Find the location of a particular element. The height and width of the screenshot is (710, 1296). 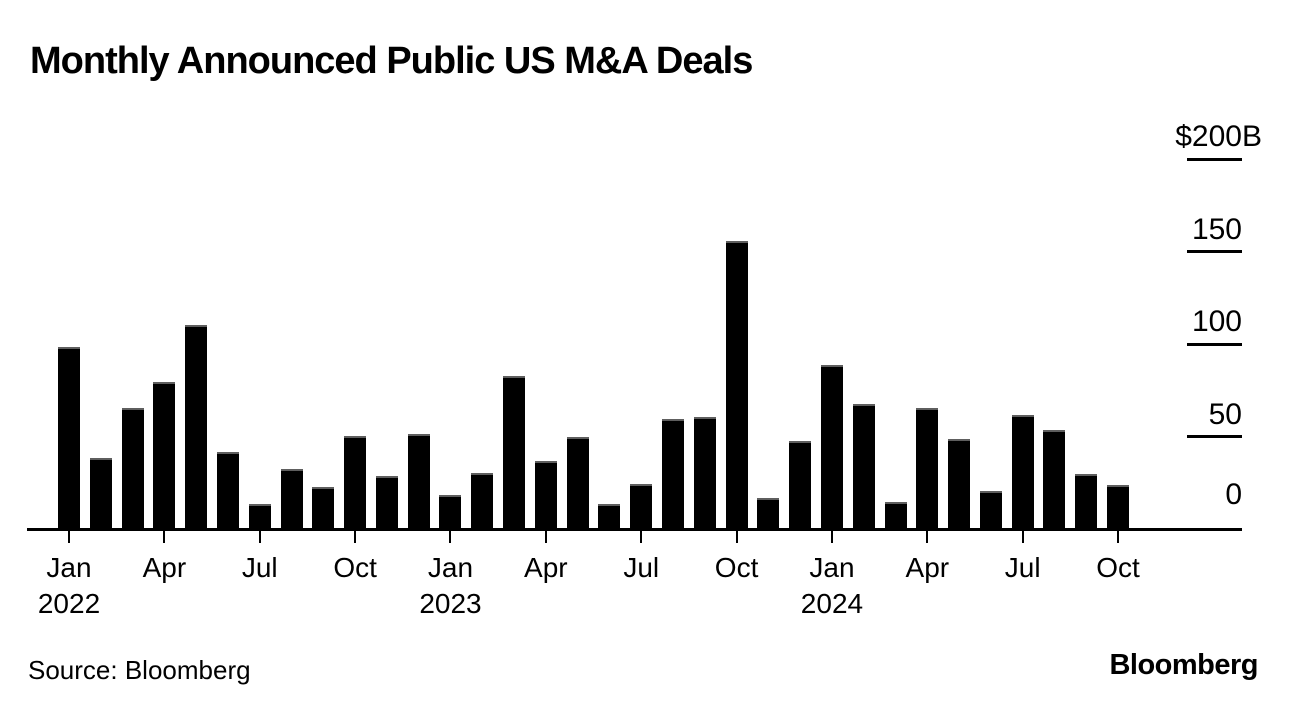

y-tick-value: 100 is located at coordinates (1216, 321).